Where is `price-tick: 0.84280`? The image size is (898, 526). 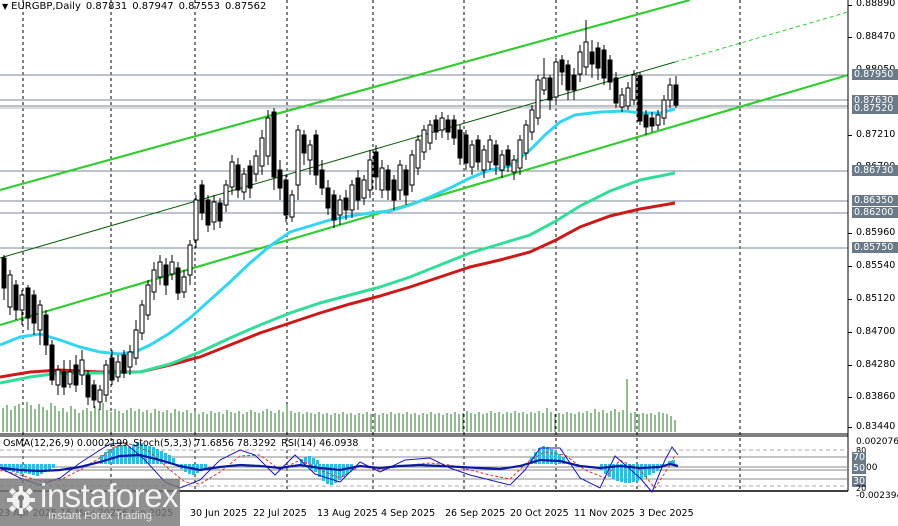
price-tick: 0.84280 is located at coordinates (876, 364).